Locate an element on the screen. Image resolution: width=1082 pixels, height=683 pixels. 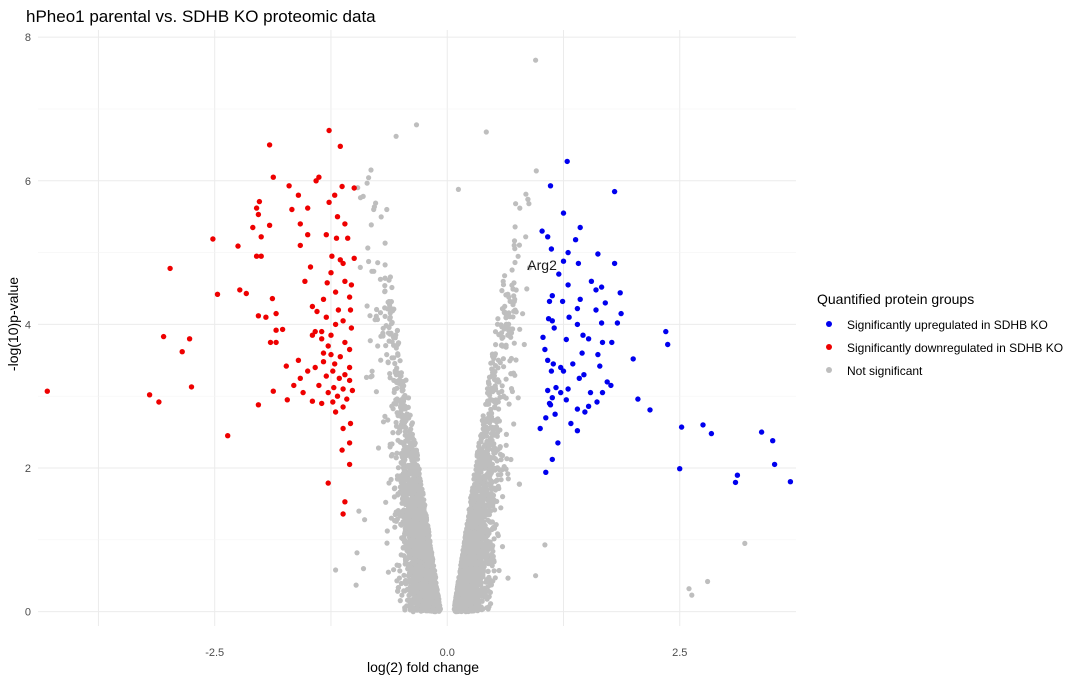
x-tick-label: -2.5 is located at coordinates (214, 653).